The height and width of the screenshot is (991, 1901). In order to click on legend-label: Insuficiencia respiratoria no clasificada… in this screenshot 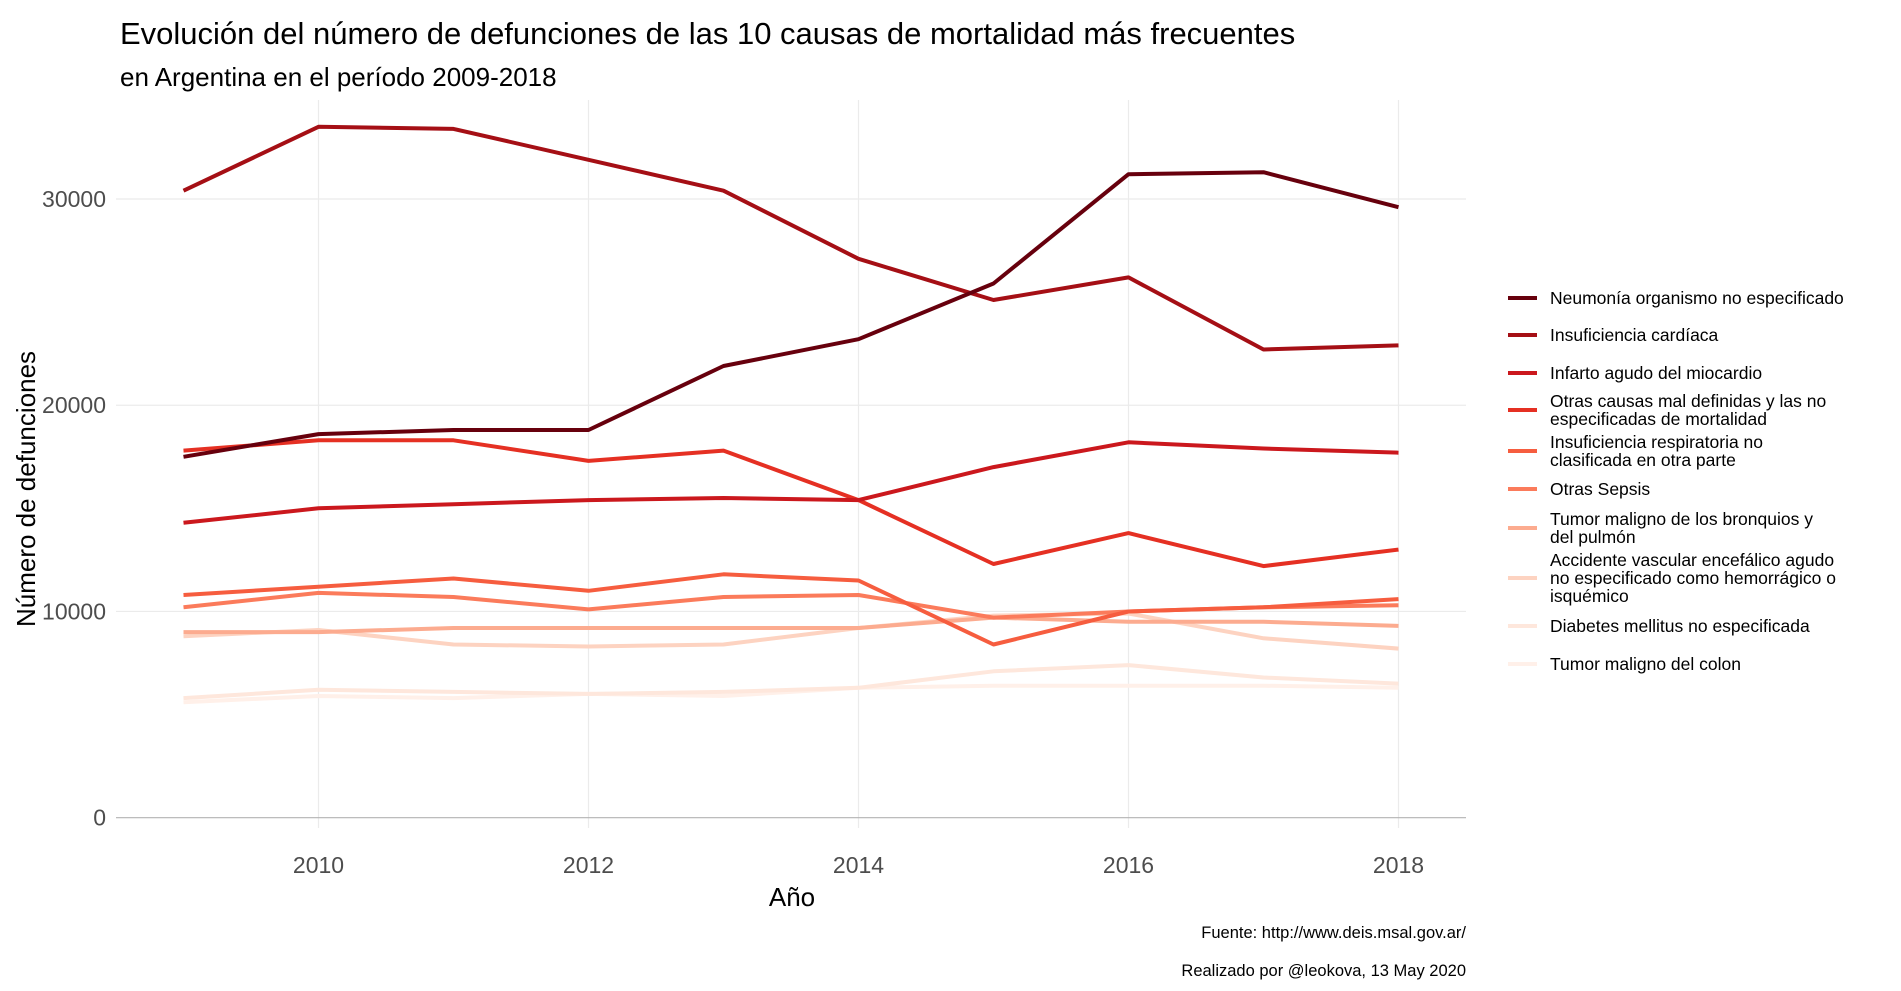, I will do `click(1656, 451)`.